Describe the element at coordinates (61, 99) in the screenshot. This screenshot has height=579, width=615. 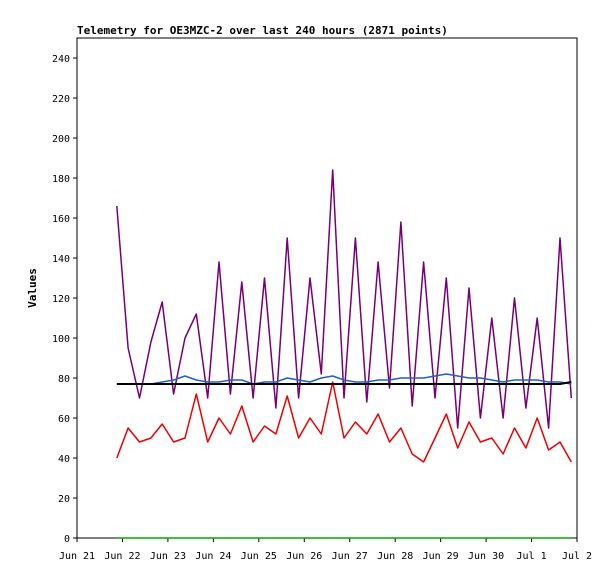
I see `y-tick-label: 220` at that location.